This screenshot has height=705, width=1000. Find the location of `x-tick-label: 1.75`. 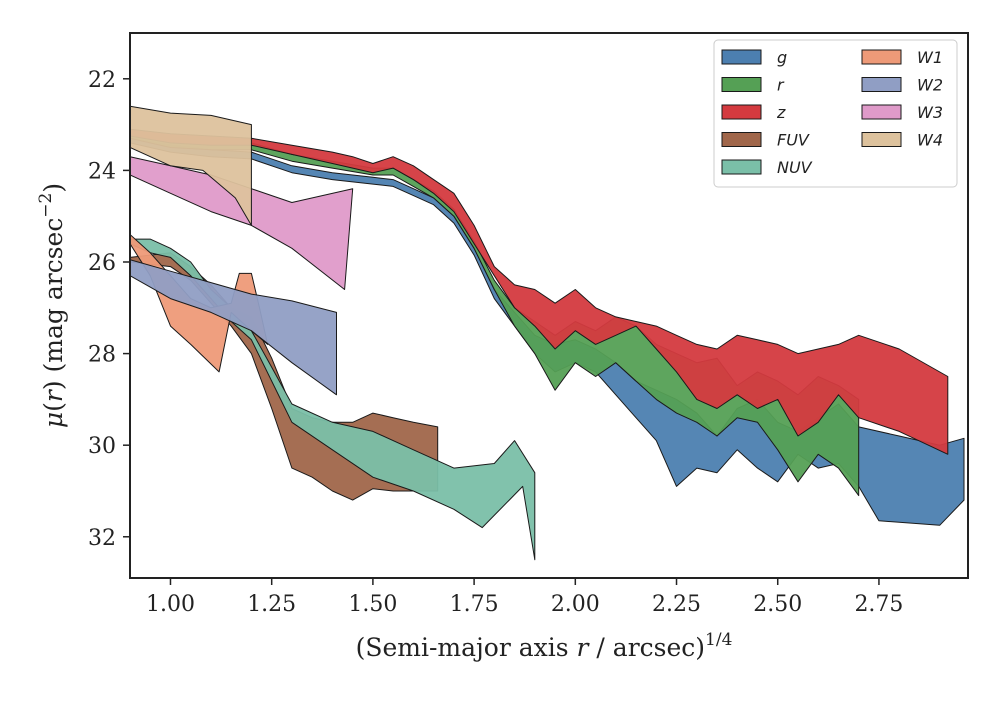

x-tick-label: 1.75 is located at coordinates (474, 604).